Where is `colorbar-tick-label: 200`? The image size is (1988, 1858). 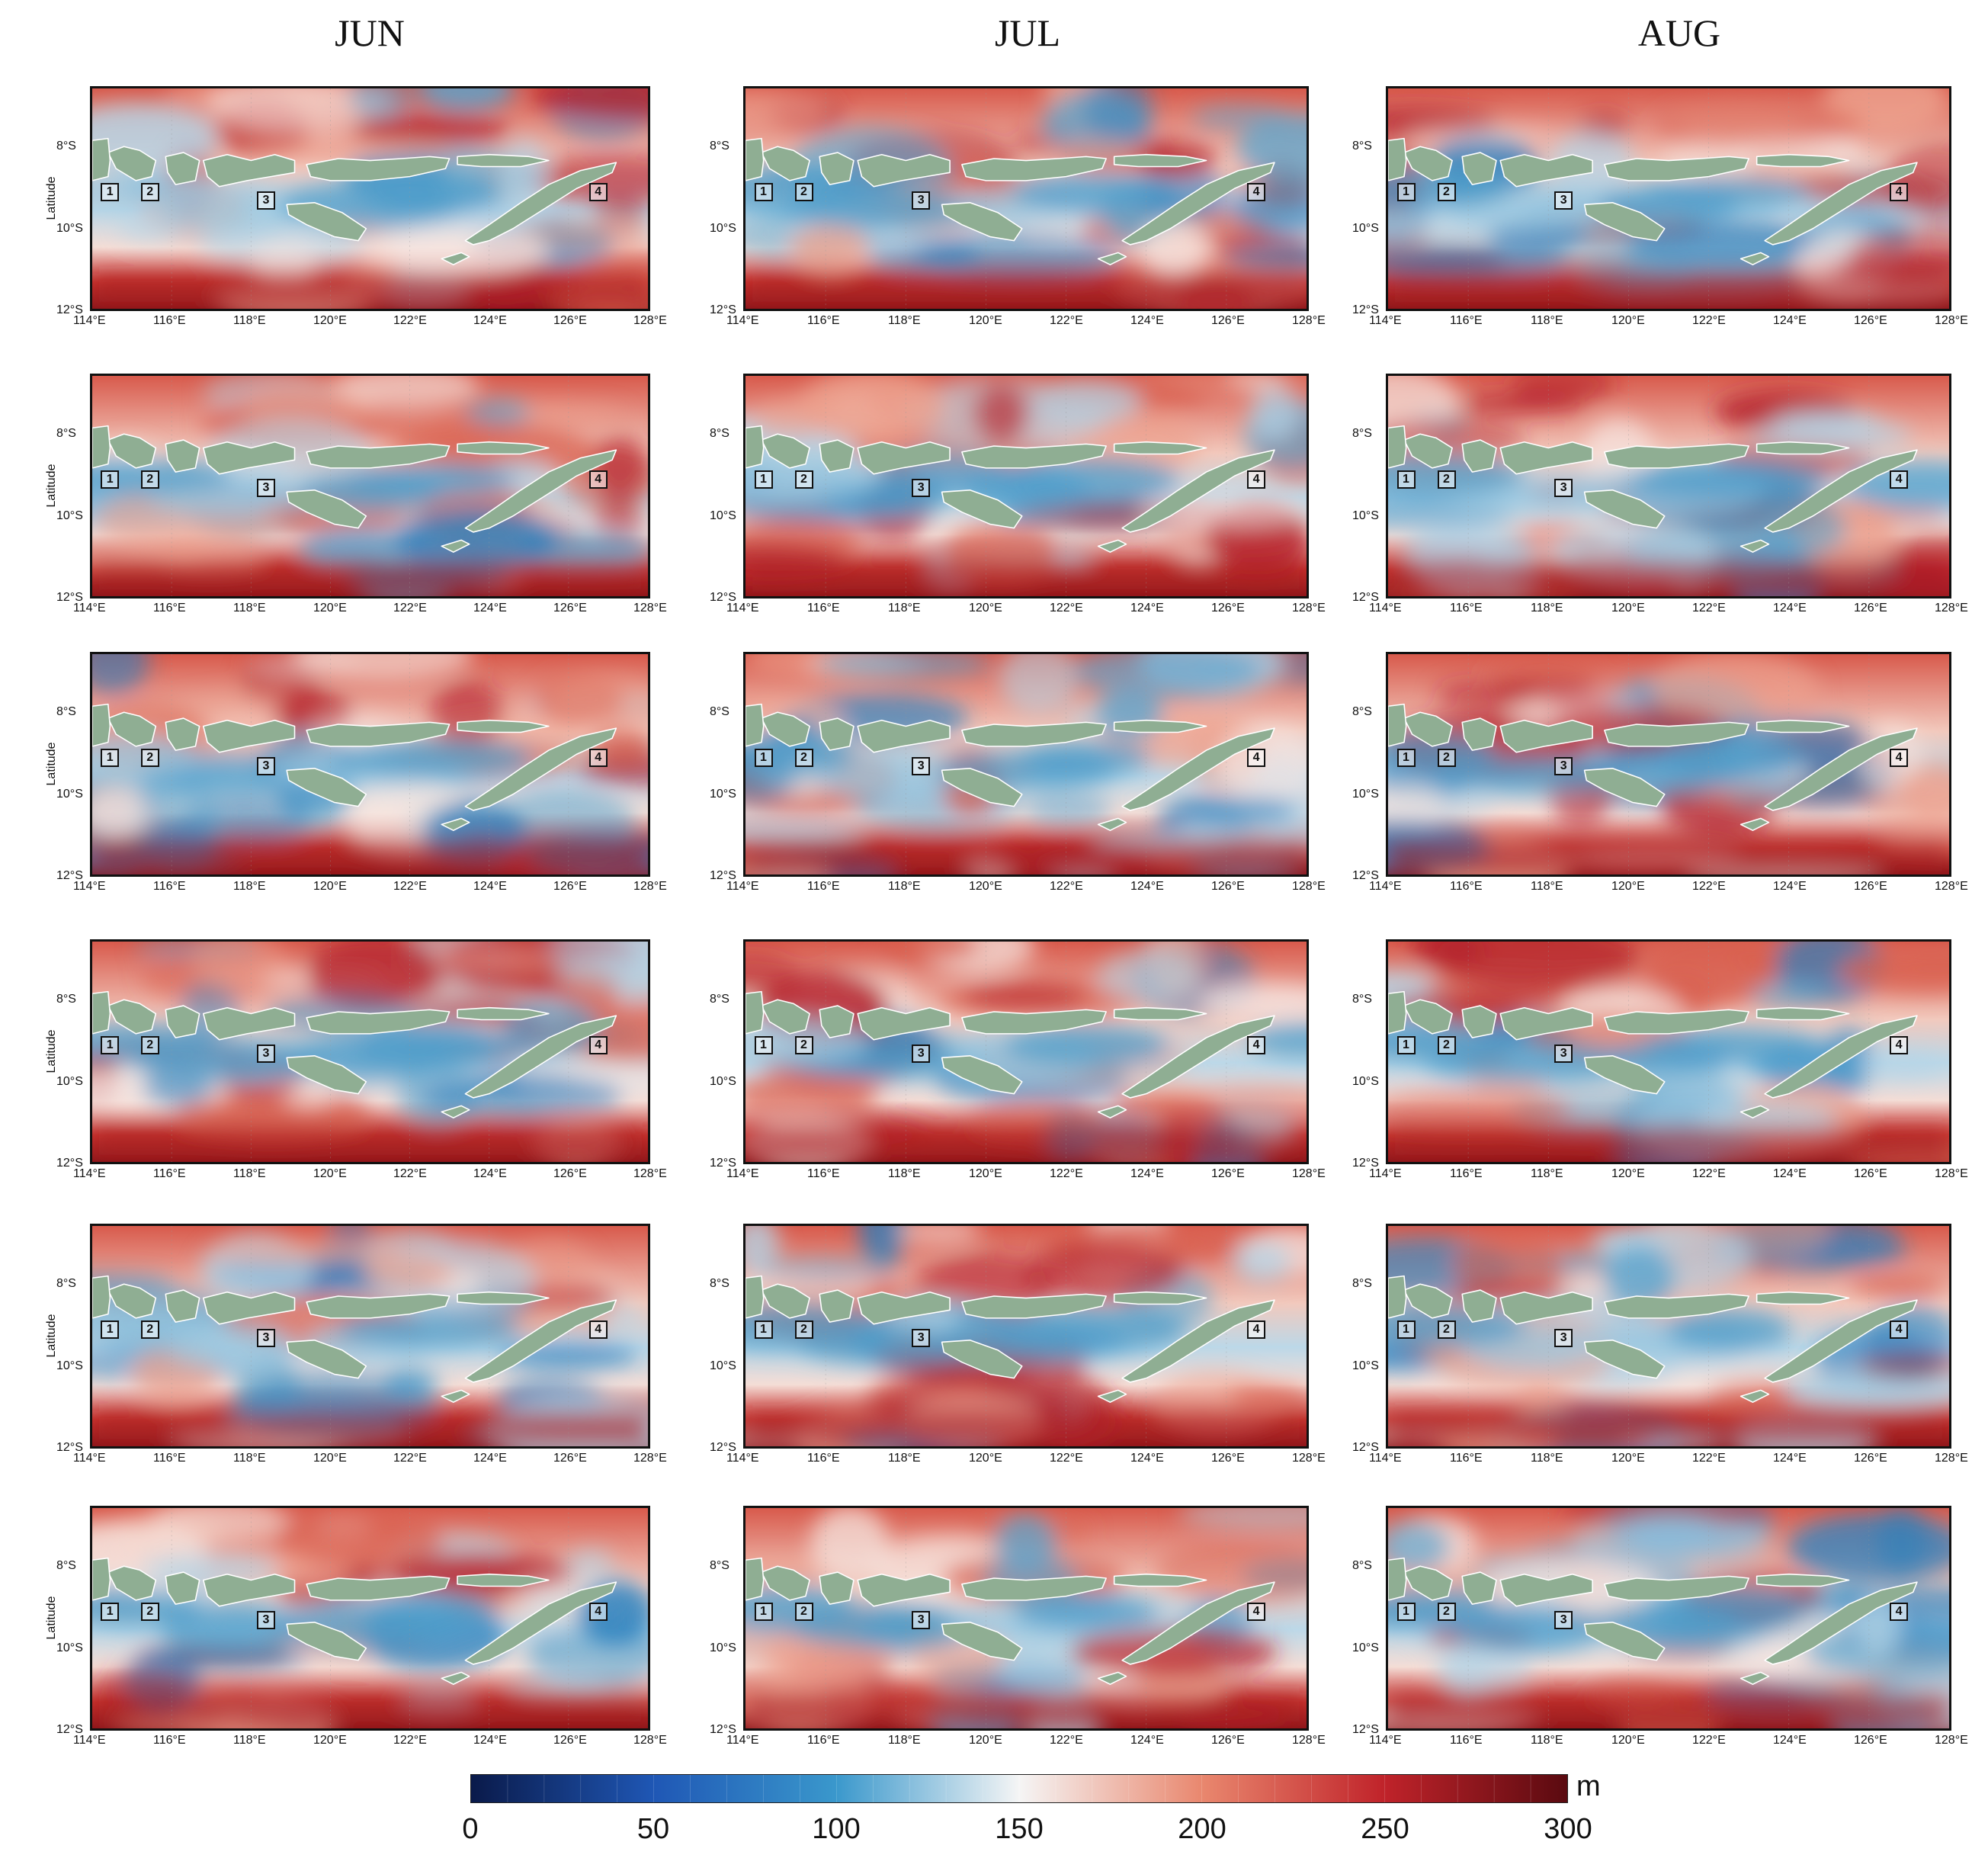 colorbar-tick-label: 200 is located at coordinates (1202, 1829).